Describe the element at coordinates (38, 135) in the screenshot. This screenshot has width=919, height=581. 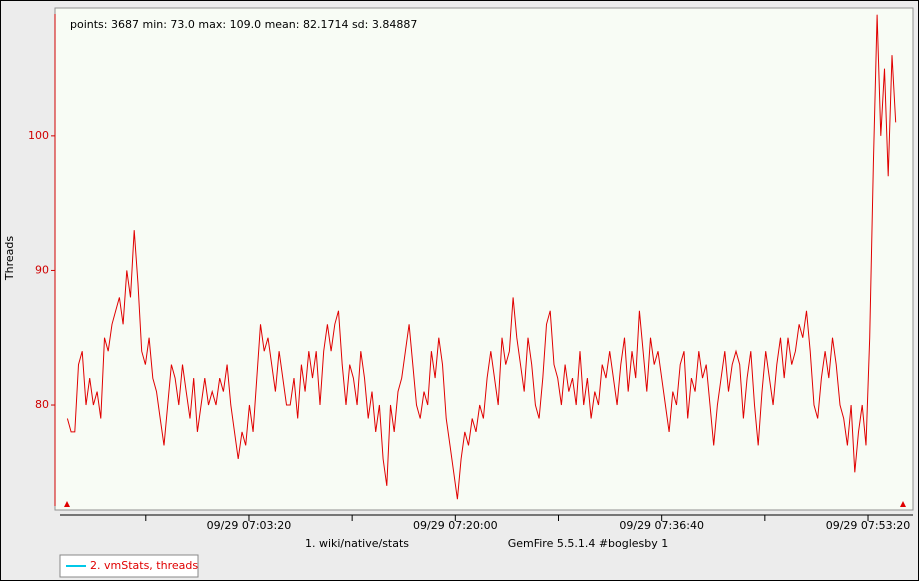
I see `y-tick-label: 100` at that location.